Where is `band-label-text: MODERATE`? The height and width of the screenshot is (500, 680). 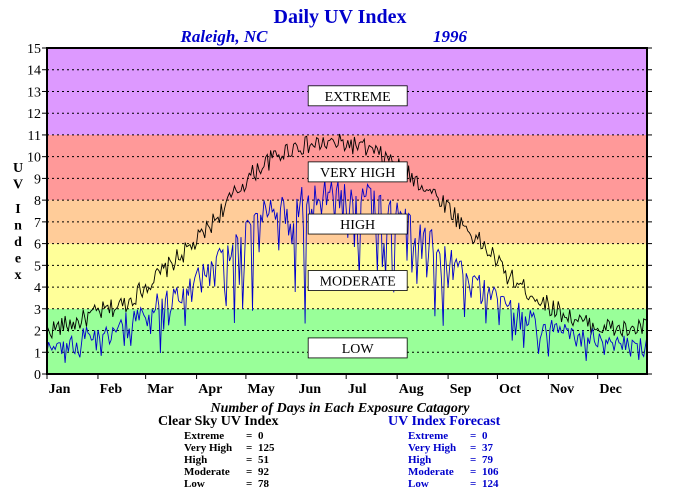 band-label-text: MODERATE is located at coordinates (358, 282).